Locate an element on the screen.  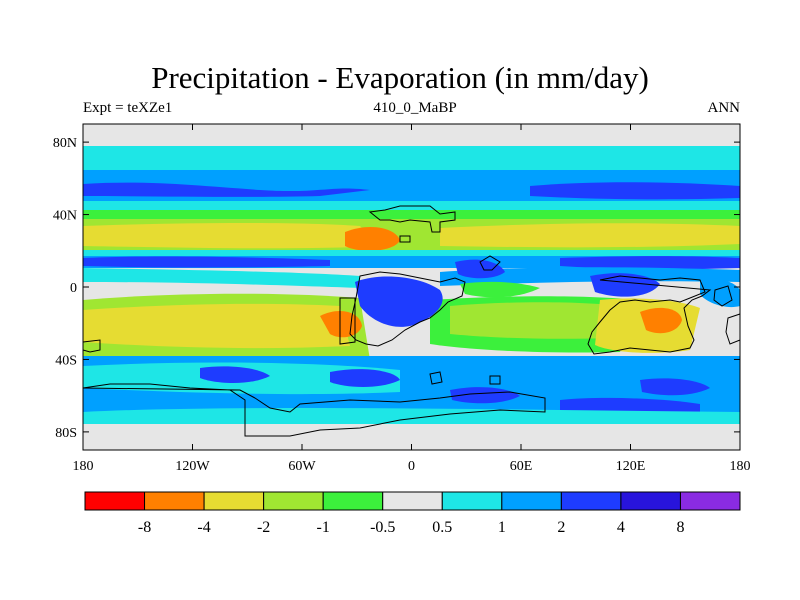
colorbar-label: -2 is located at coordinates (263, 527).